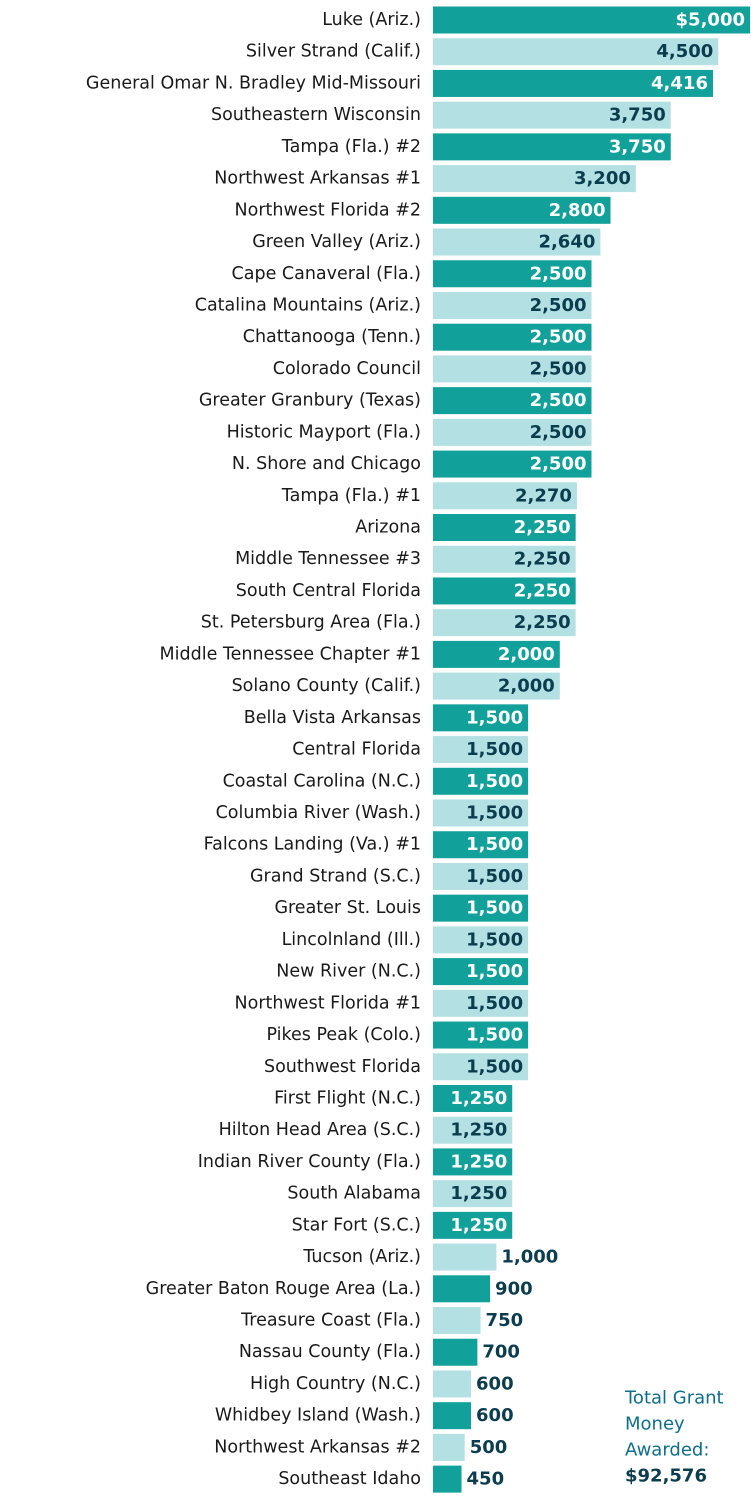 The height and width of the screenshot is (1502, 751). I want to click on category-label: Coastal Carolina (N.C.), so click(322, 781).